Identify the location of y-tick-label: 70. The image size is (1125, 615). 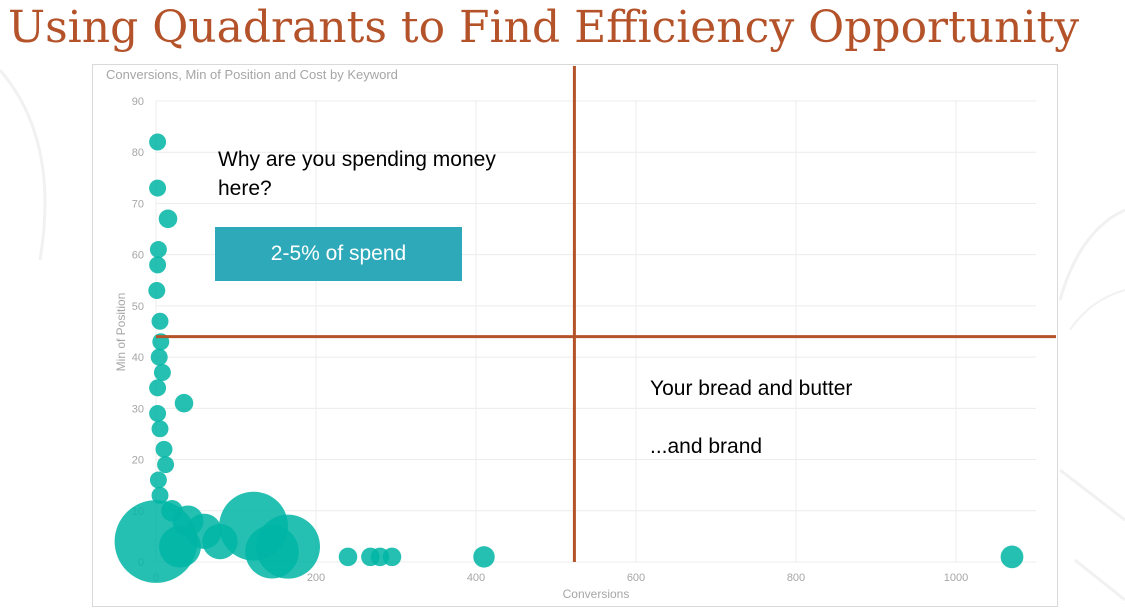
(138, 204).